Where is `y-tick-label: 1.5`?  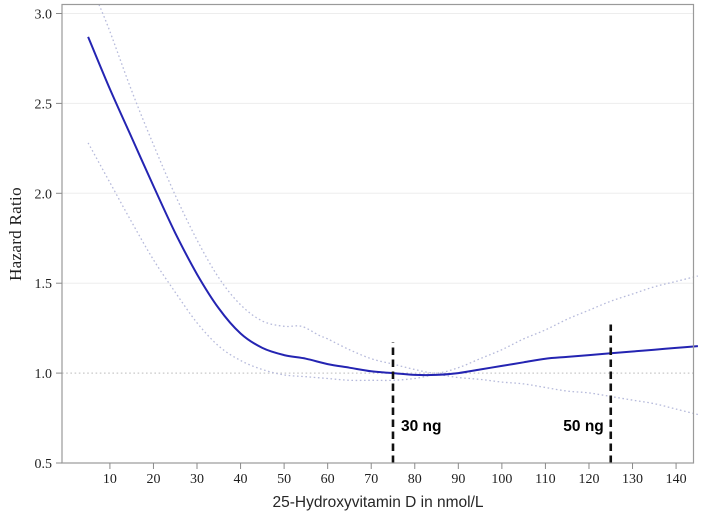
y-tick-label: 1.5 is located at coordinates (44, 284).